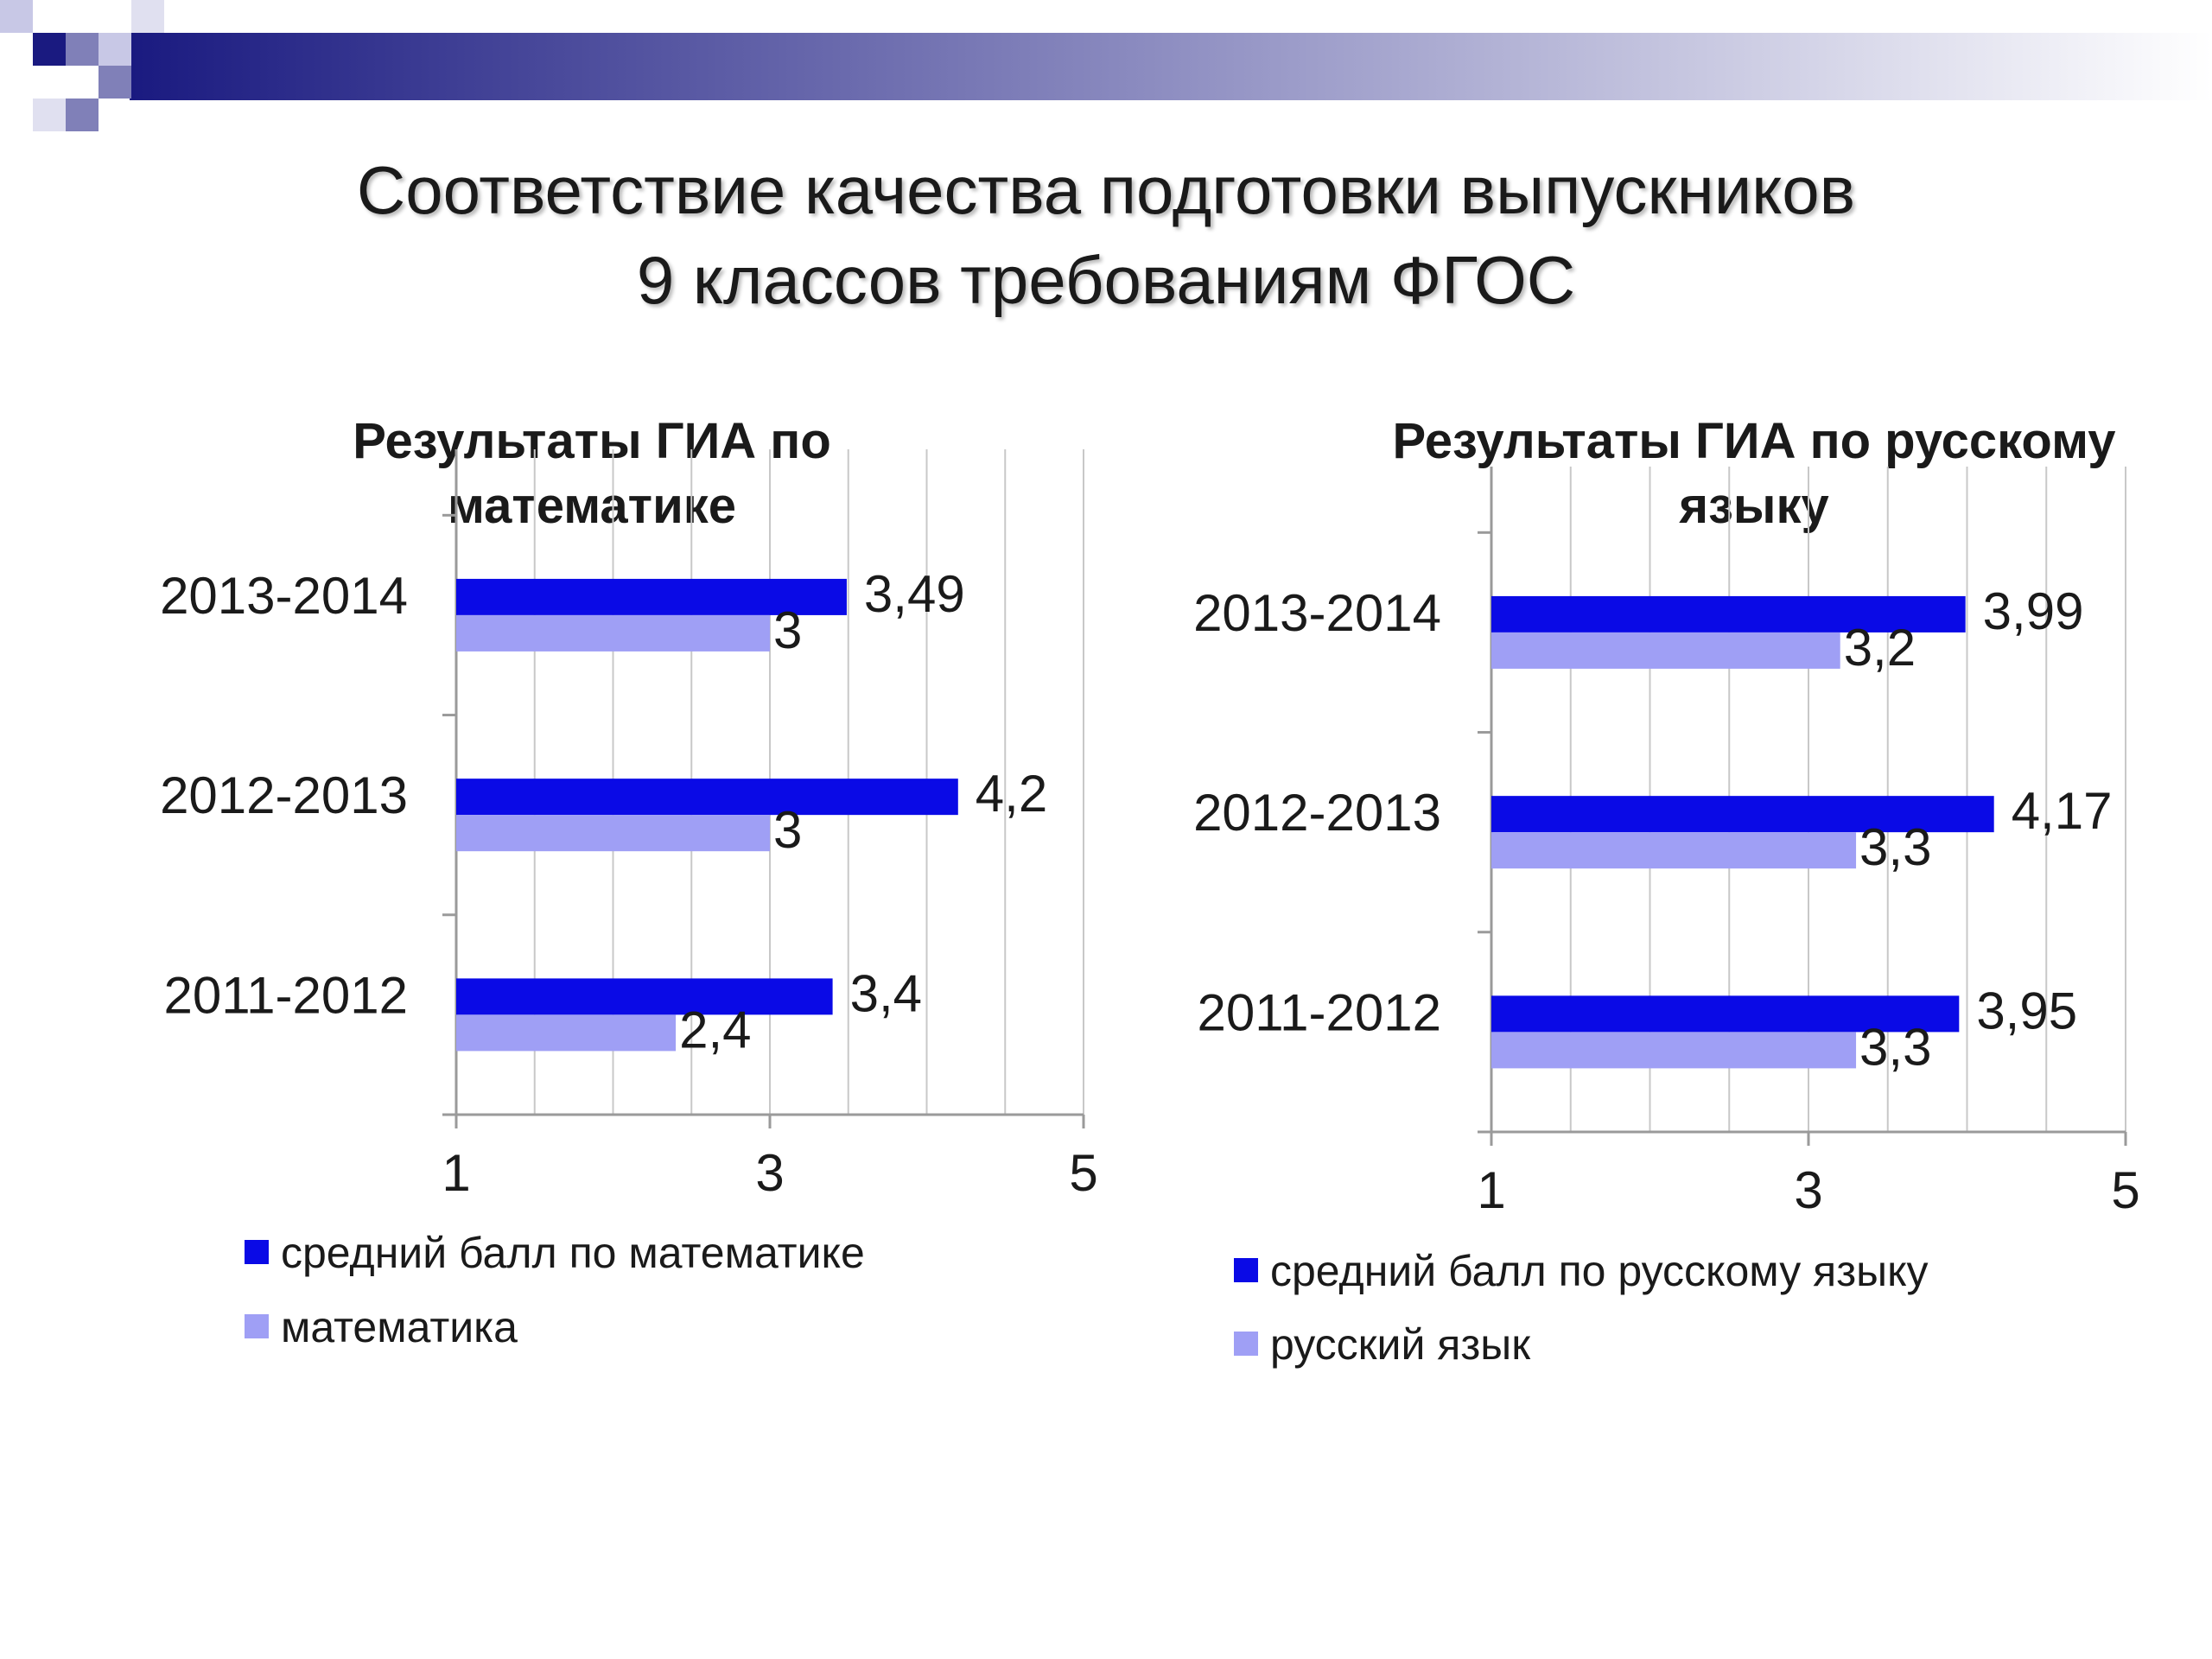 This screenshot has height=1659, width=2212. Describe the element at coordinates (914, 594) in the screenshot. I see `data-label: 3,49` at that location.